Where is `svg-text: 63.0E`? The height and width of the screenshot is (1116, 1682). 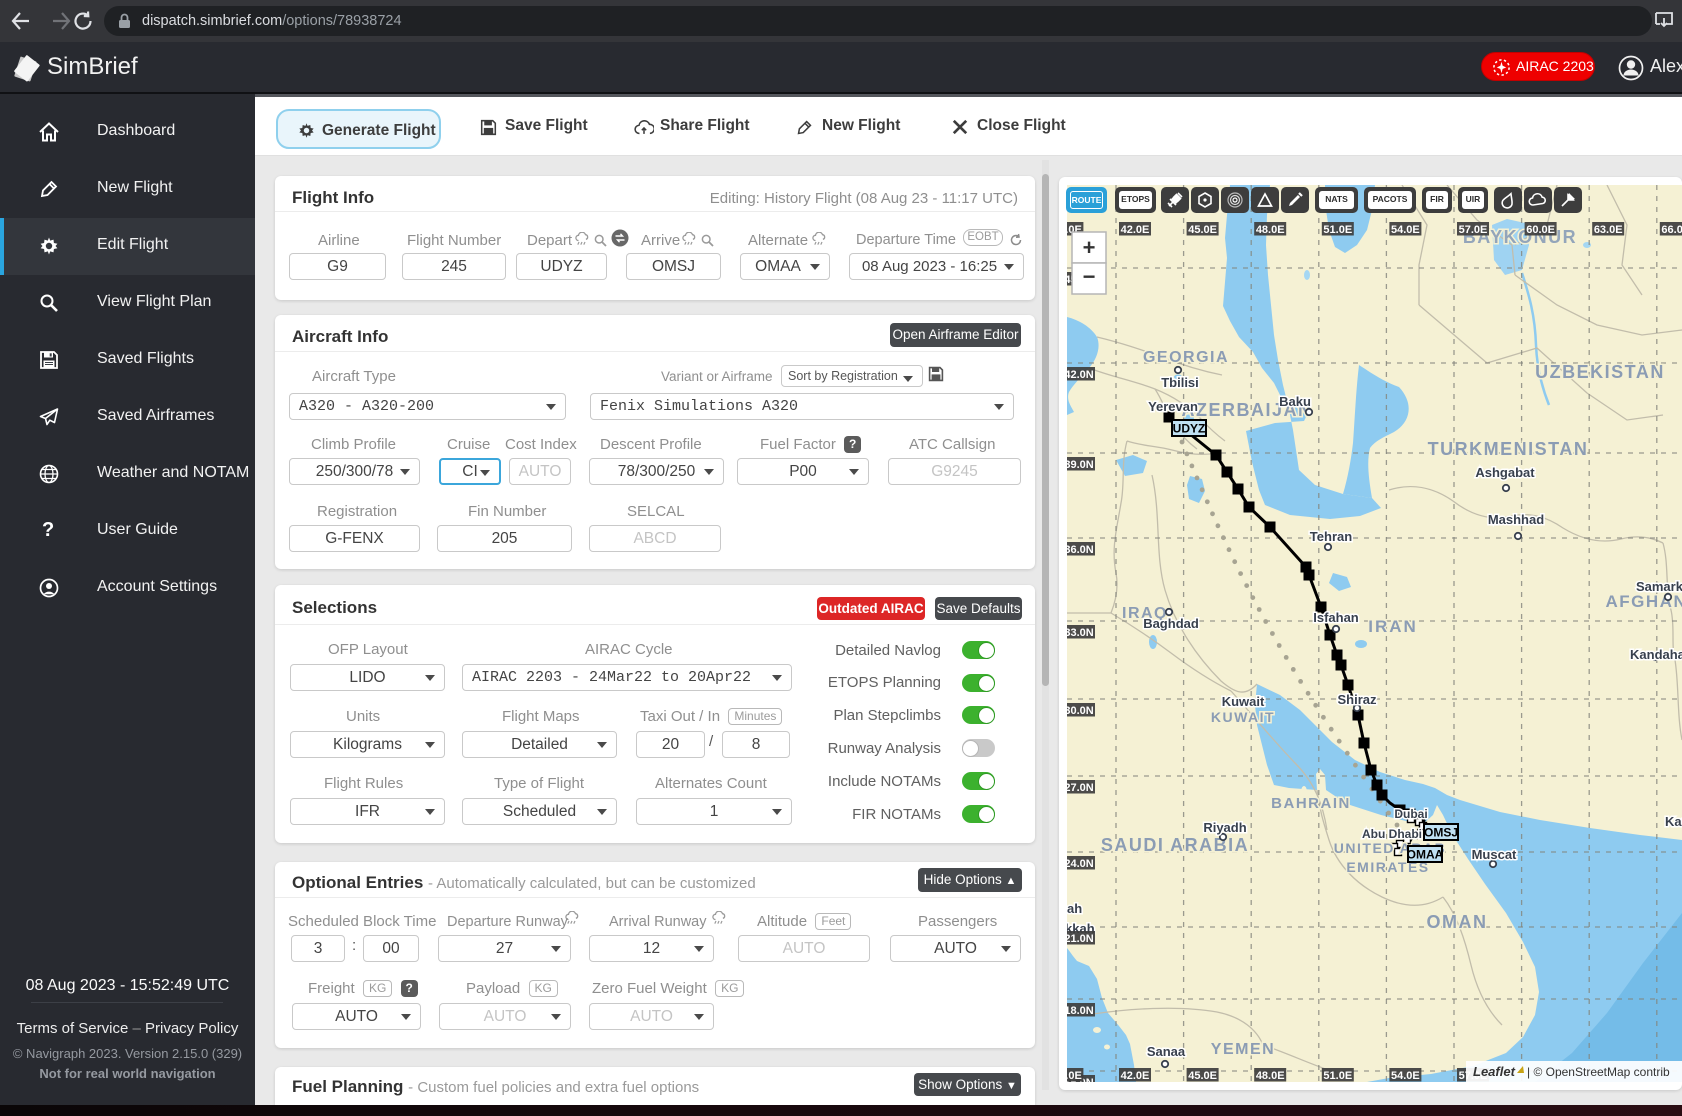
svg-text: 63.0E is located at coordinates (1608, 230).